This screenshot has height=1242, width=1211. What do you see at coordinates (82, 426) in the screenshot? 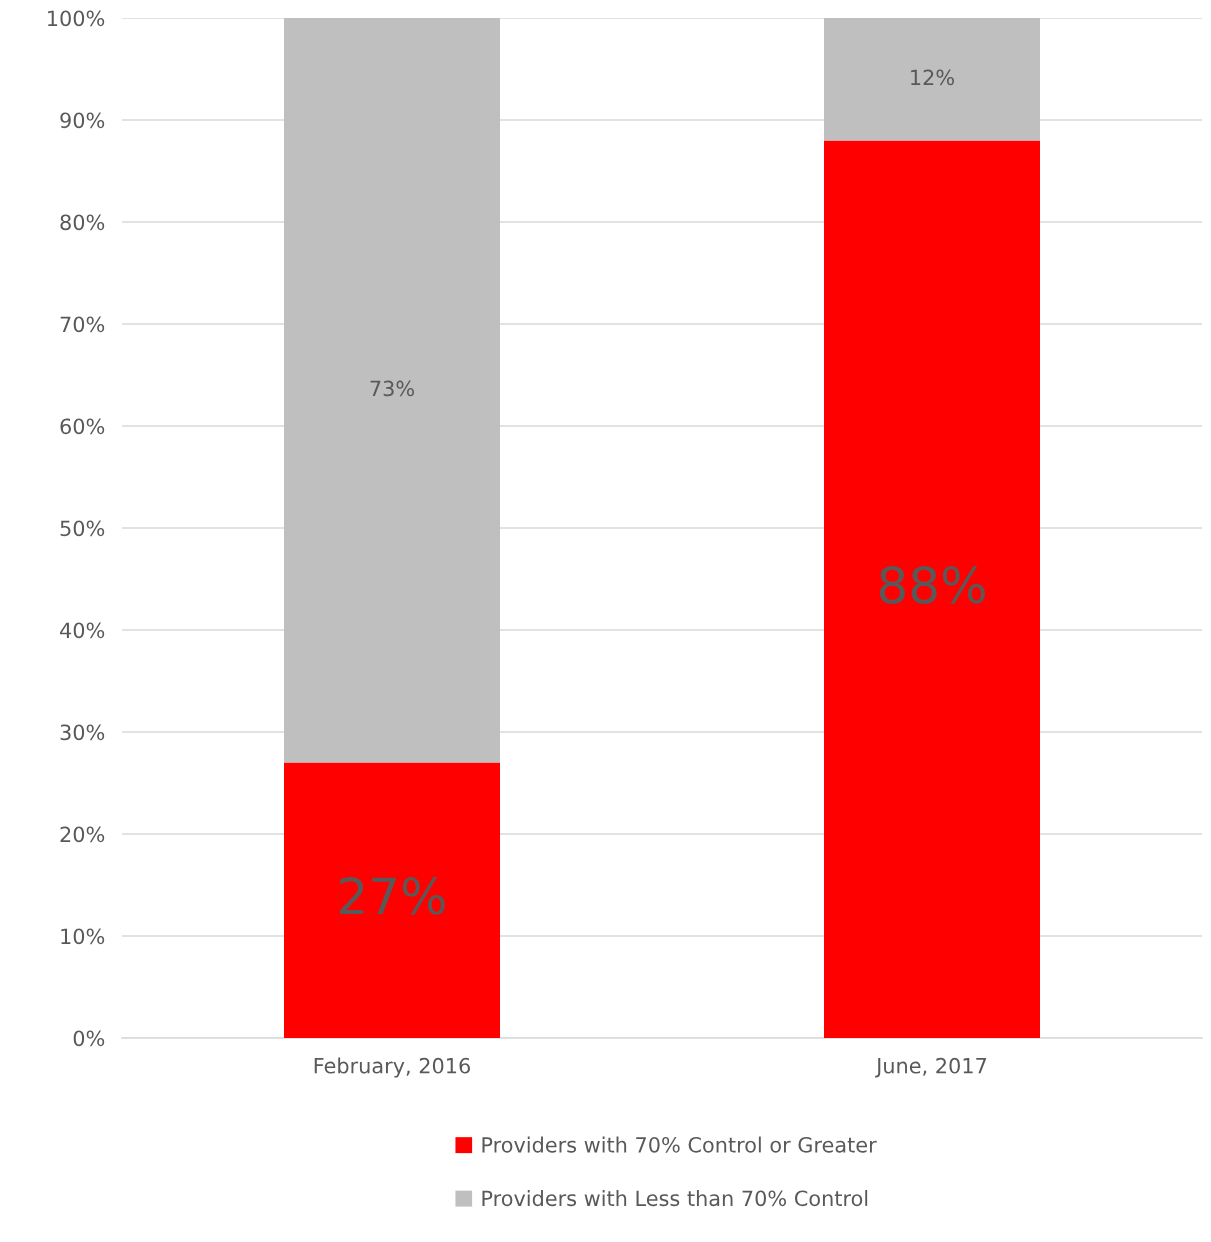
I see `y-tick-label: 60%` at bounding box center [82, 426].